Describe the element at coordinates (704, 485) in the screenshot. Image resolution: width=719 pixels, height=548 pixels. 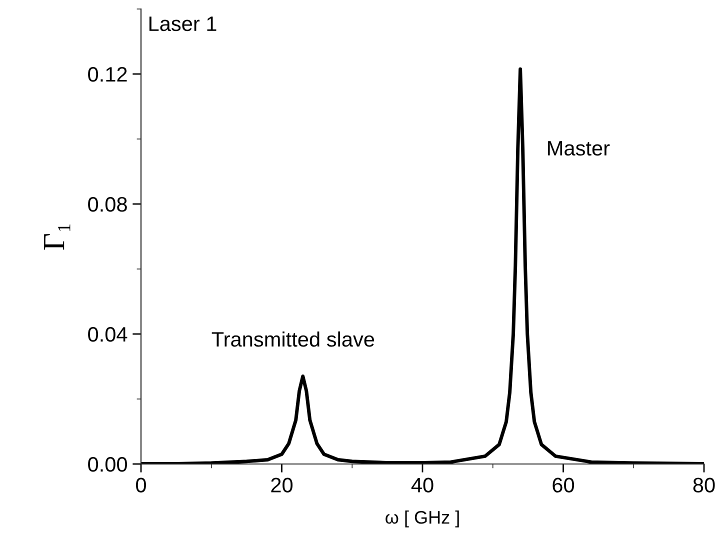
I see `x-tick-label: 80` at that location.